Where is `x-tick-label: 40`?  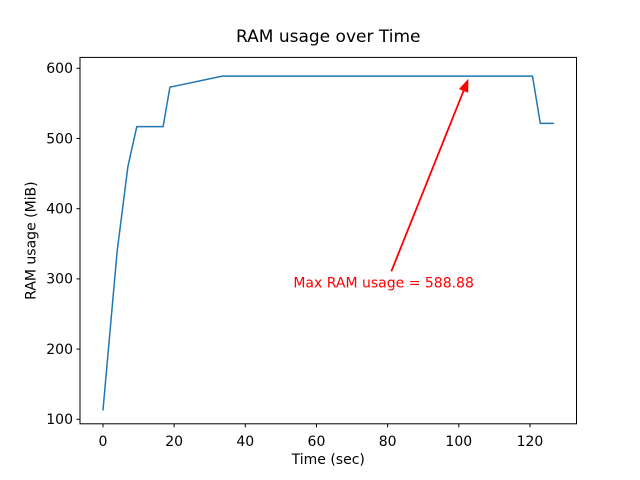 x-tick-label: 40 is located at coordinates (245, 442).